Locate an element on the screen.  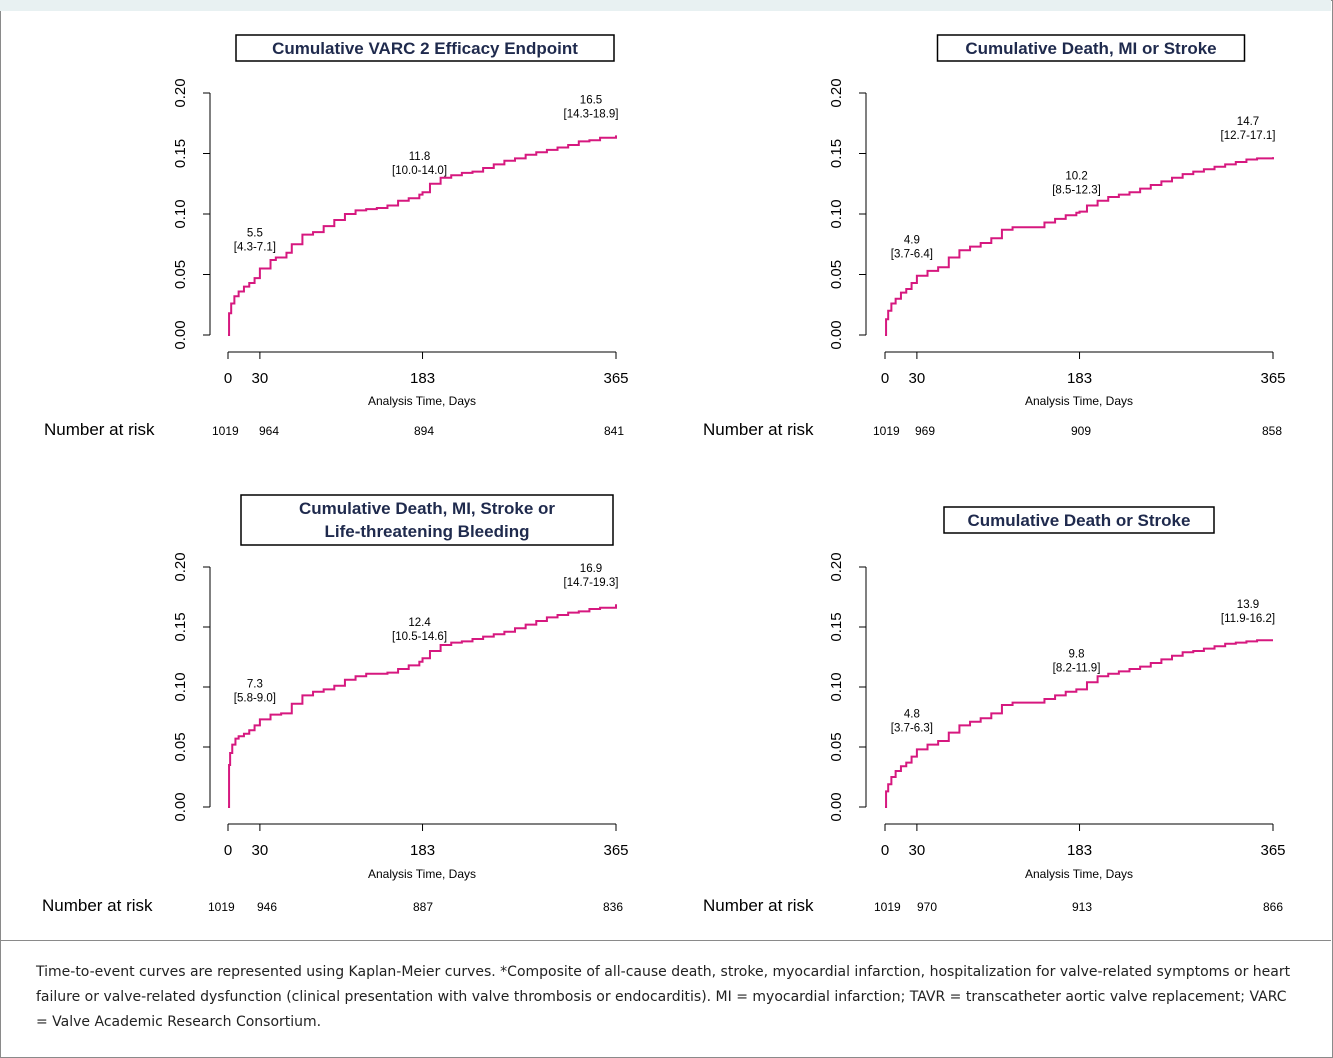
chart-title-line: Cumulative Death, MI, Stroke or is located at coordinates (427, 508).